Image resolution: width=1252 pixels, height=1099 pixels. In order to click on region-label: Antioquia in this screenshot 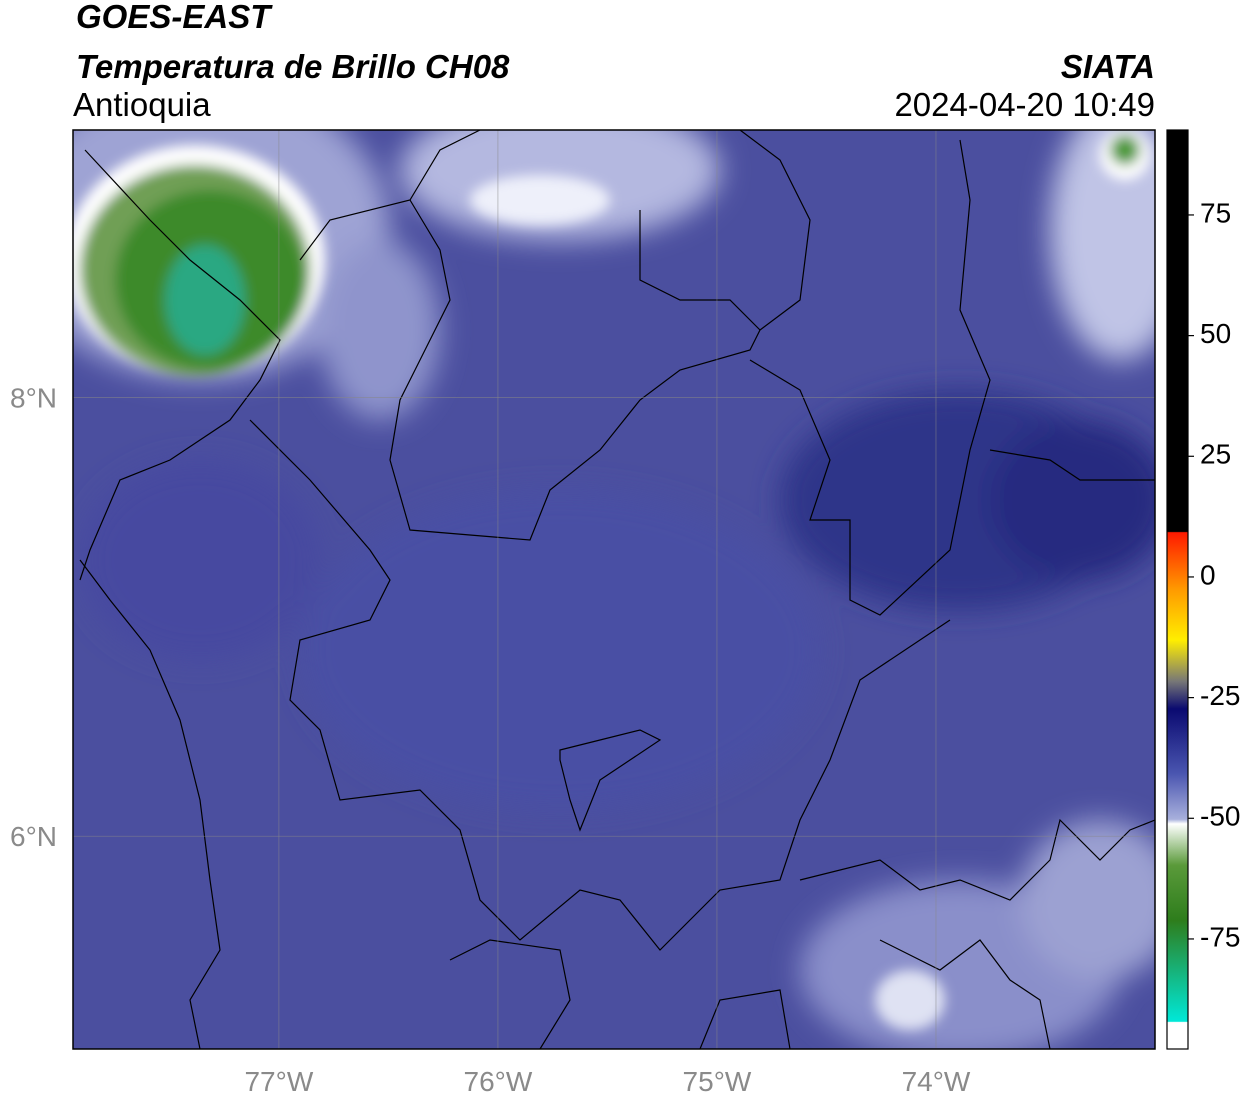, I will do `click(142, 104)`.